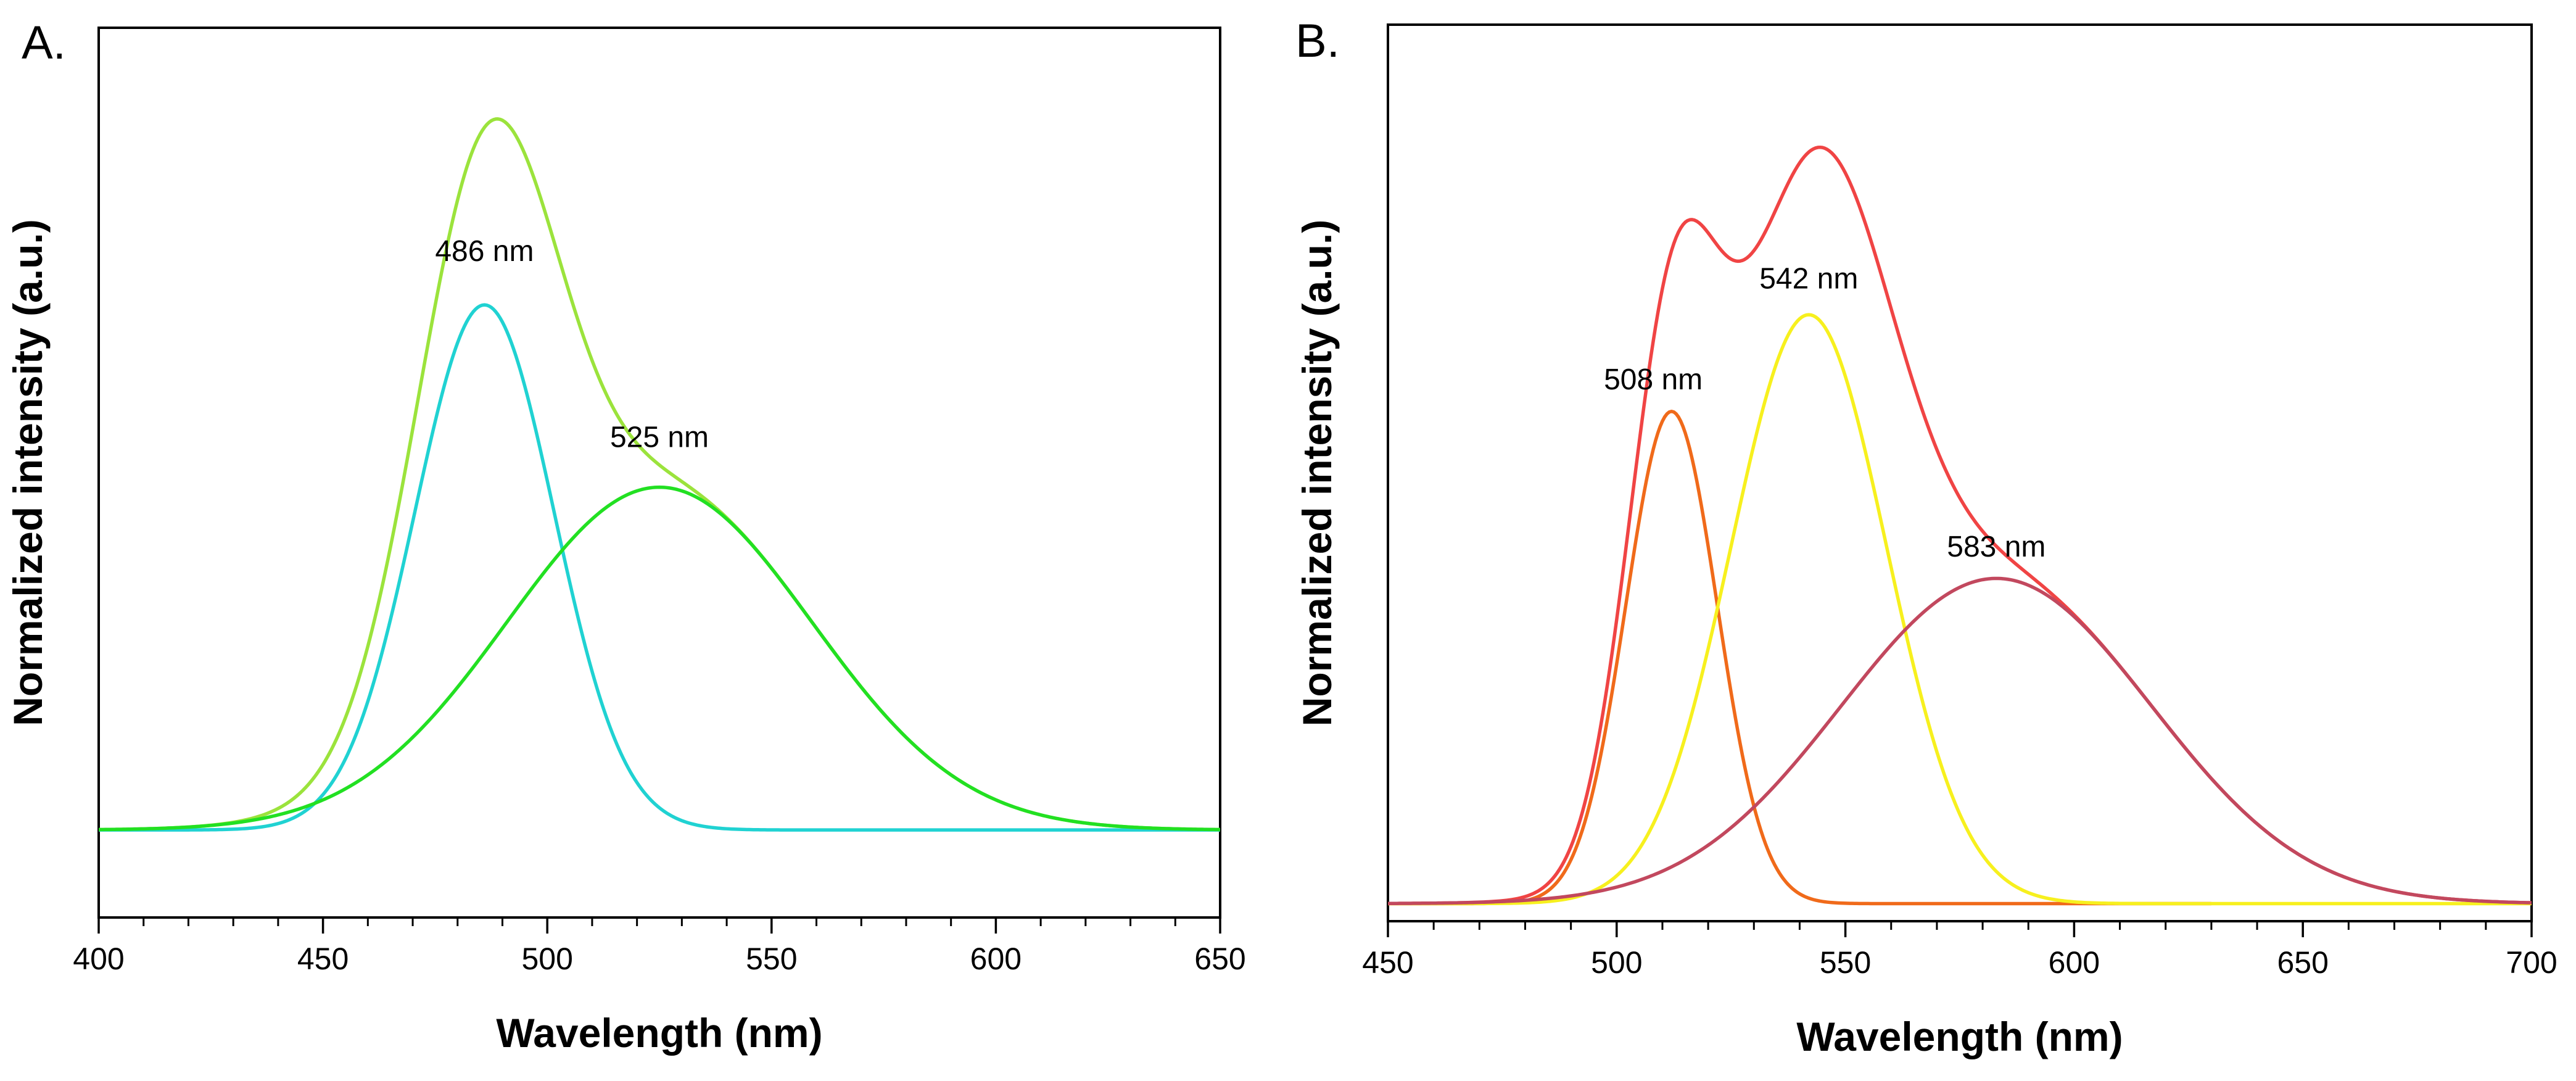 The height and width of the screenshot is (1081, 2576). What do you see at coordinates (1996, 547) in the screenshot?
I see `peak-annotation: 583 nm` at bounding box center [1996, 547].